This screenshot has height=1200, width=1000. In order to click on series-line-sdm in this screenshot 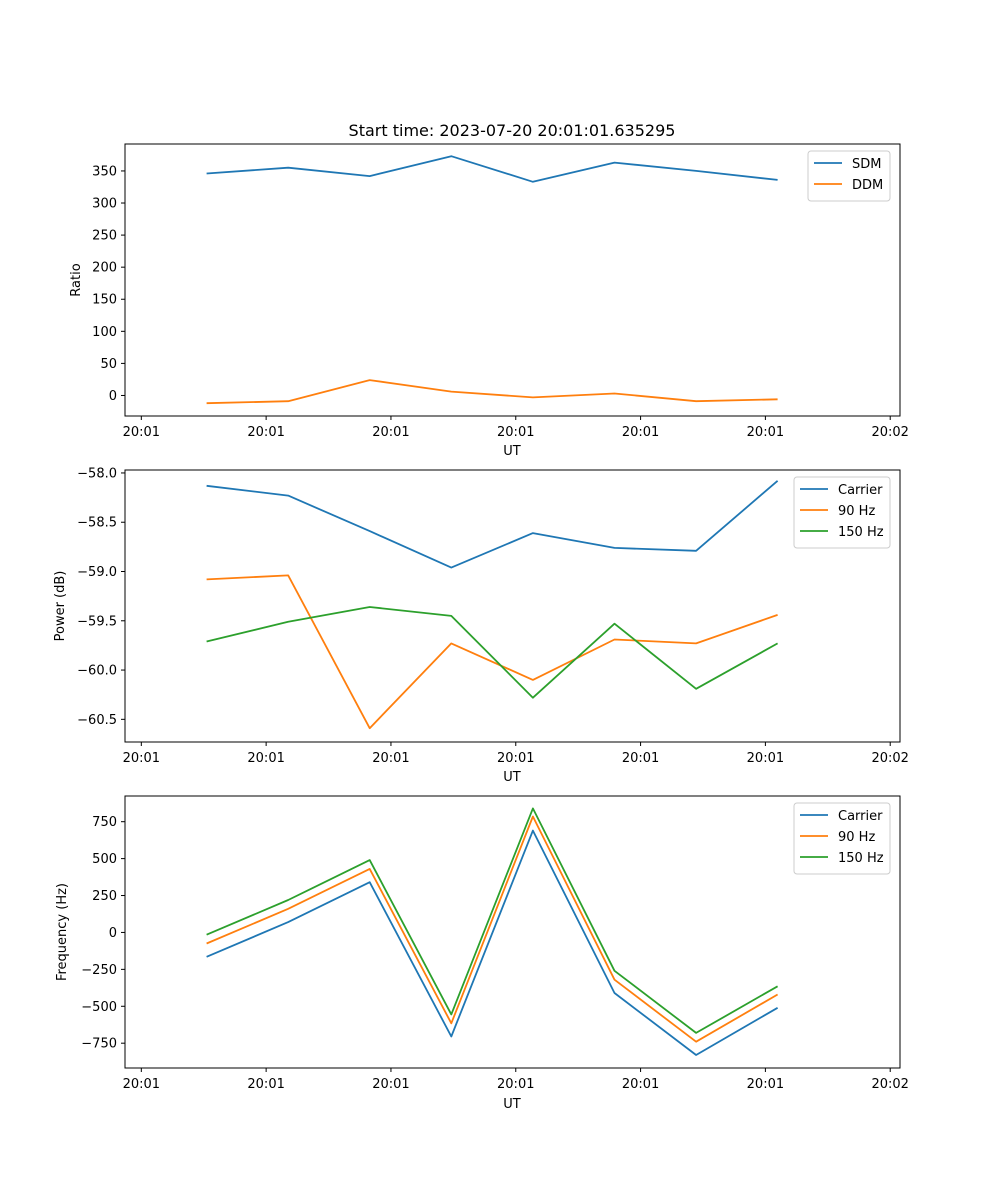, I will do `click(492, 169)`.